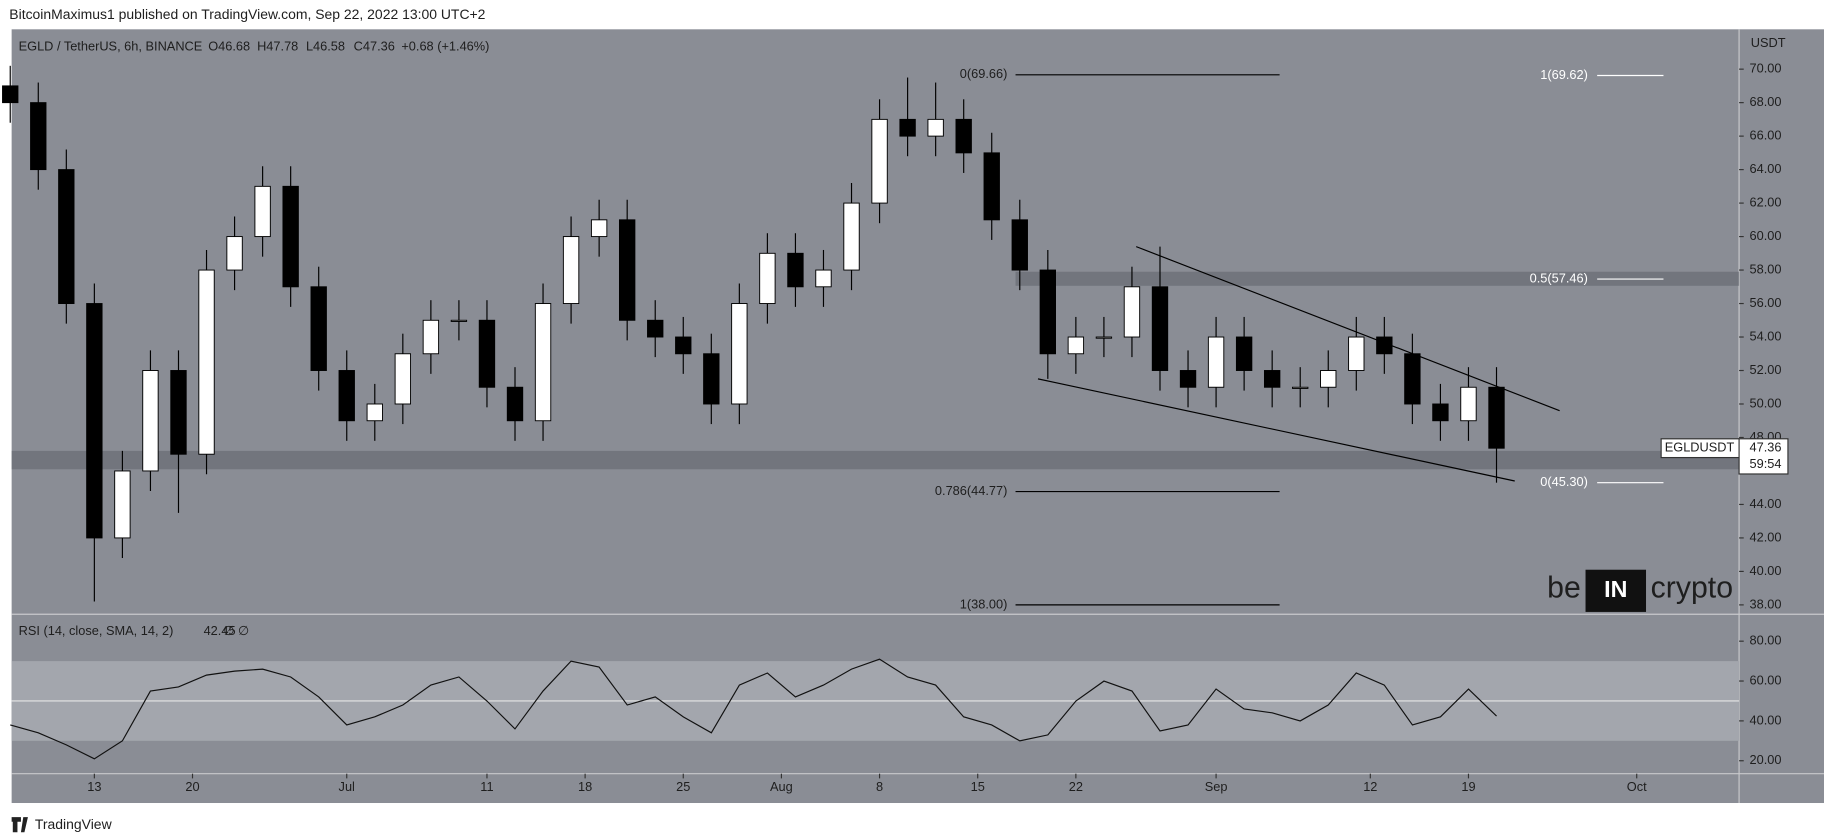 Image resolution: width=1824 pixels, height=837 pixels. I want to click on y-tick-label: 56.00, so click(1766, 302).